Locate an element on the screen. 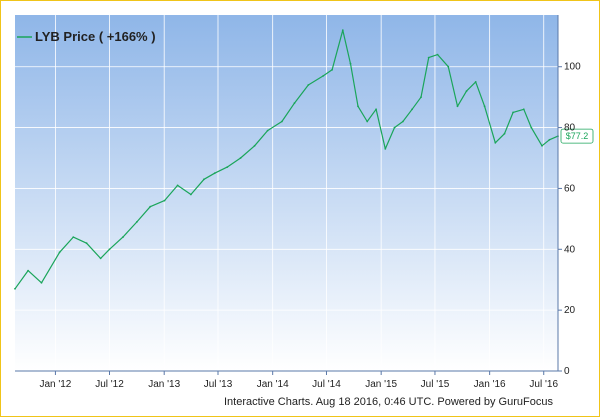  x-tick-label: Jan '16 is located at coordinates (490, 384).